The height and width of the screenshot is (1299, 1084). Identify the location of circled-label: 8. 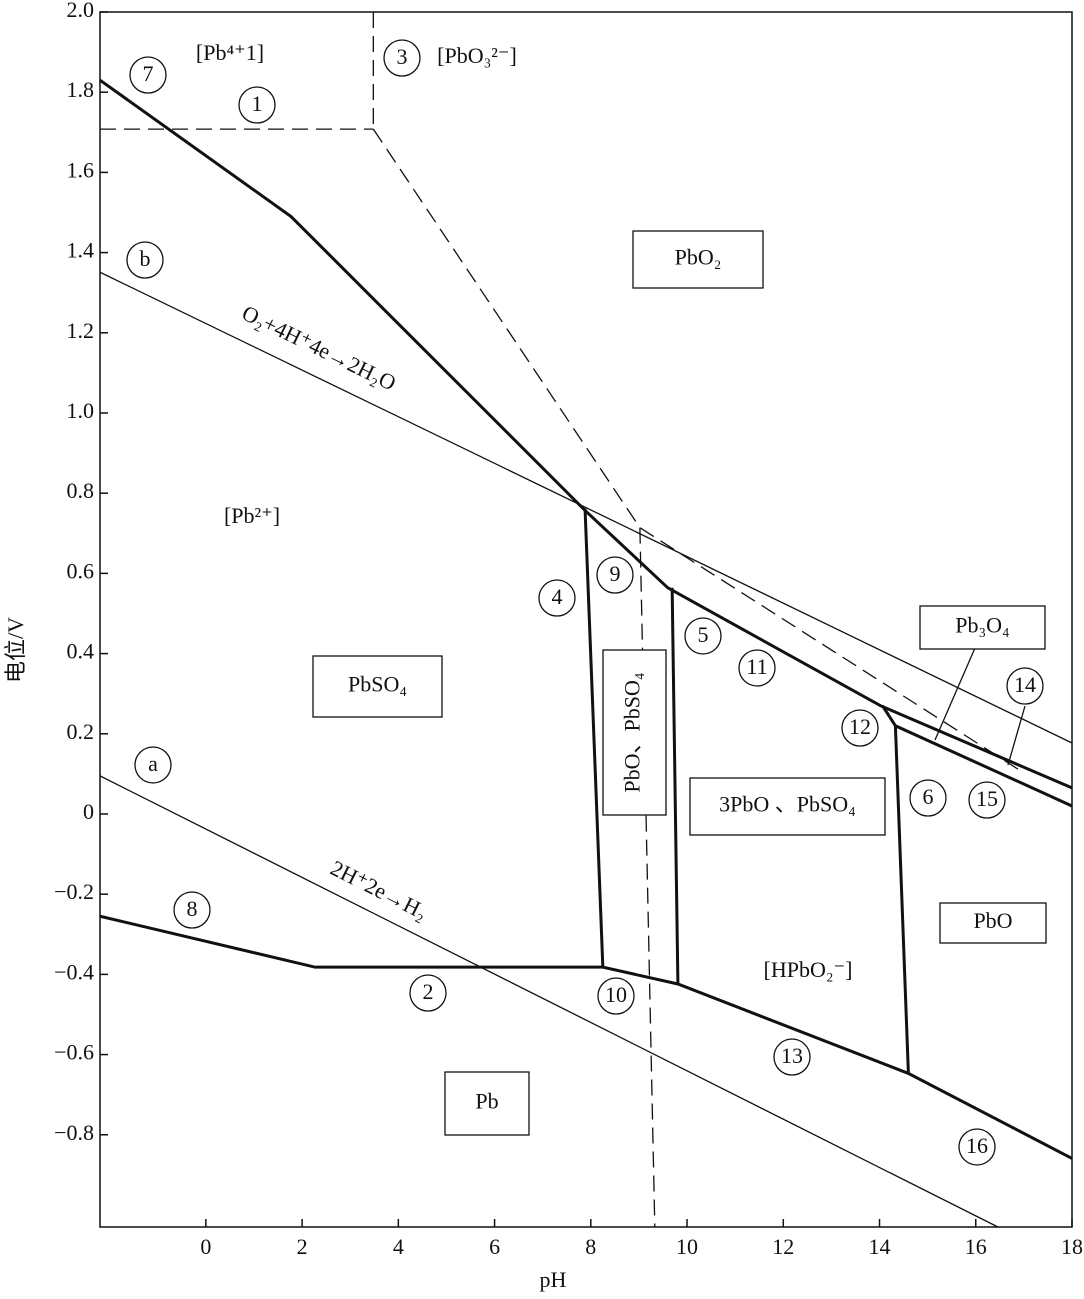
(192, 908).